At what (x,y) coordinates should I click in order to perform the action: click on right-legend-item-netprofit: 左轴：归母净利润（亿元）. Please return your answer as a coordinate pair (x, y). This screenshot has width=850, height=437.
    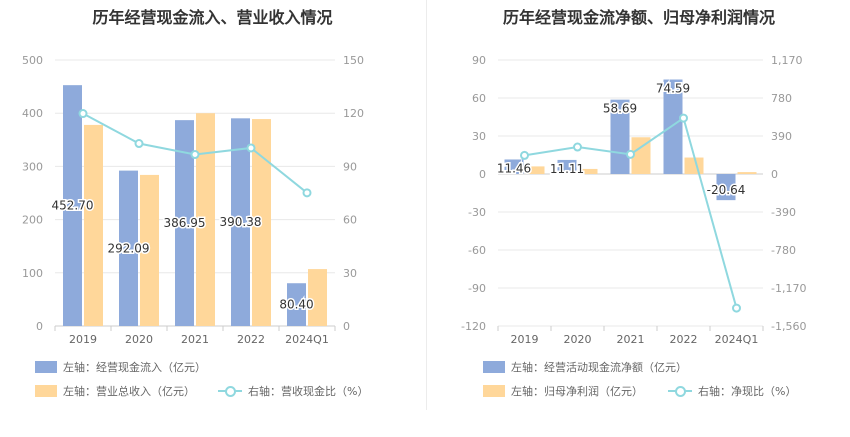
    Looking at the image, I should click on (563, 391).